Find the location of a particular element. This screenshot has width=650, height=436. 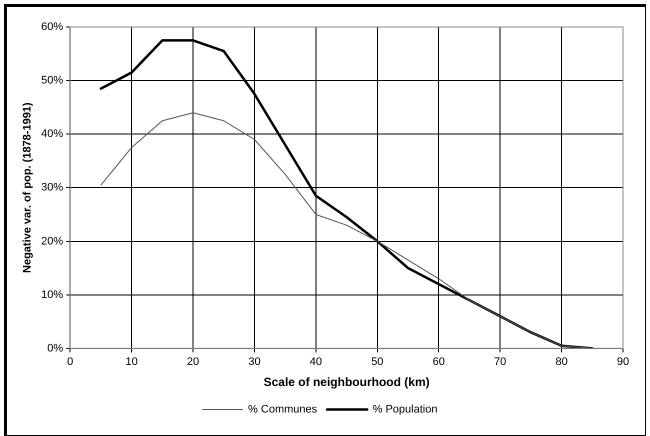

x-axis-title: Scale of neighbourhood (km) is located at coordinates (347, 382).